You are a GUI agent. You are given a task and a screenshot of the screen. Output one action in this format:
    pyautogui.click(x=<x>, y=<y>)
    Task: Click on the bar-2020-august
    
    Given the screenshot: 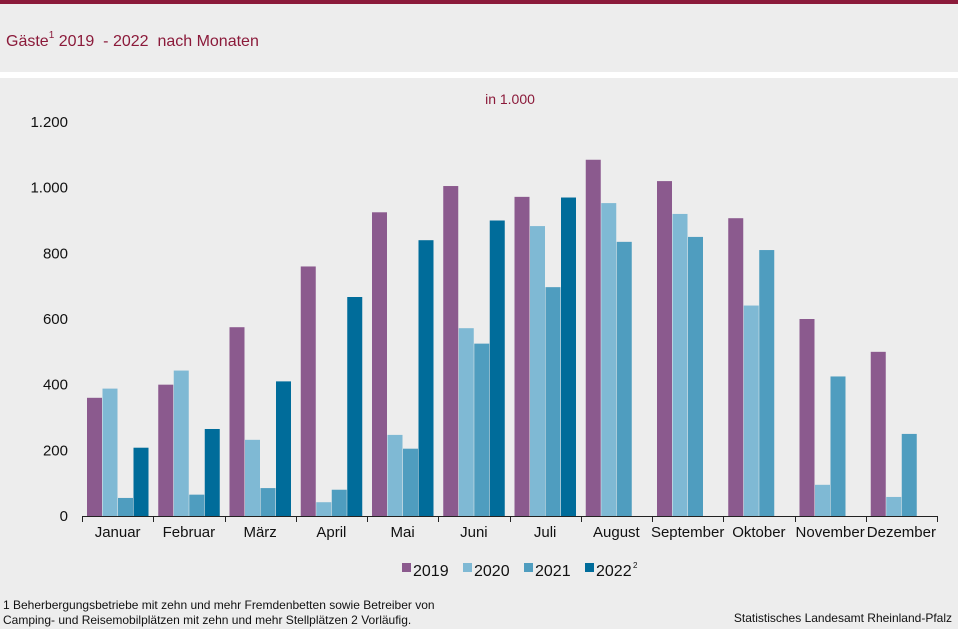 What is the action you would take?
    pyautogui.click(x=609, y=359)
    